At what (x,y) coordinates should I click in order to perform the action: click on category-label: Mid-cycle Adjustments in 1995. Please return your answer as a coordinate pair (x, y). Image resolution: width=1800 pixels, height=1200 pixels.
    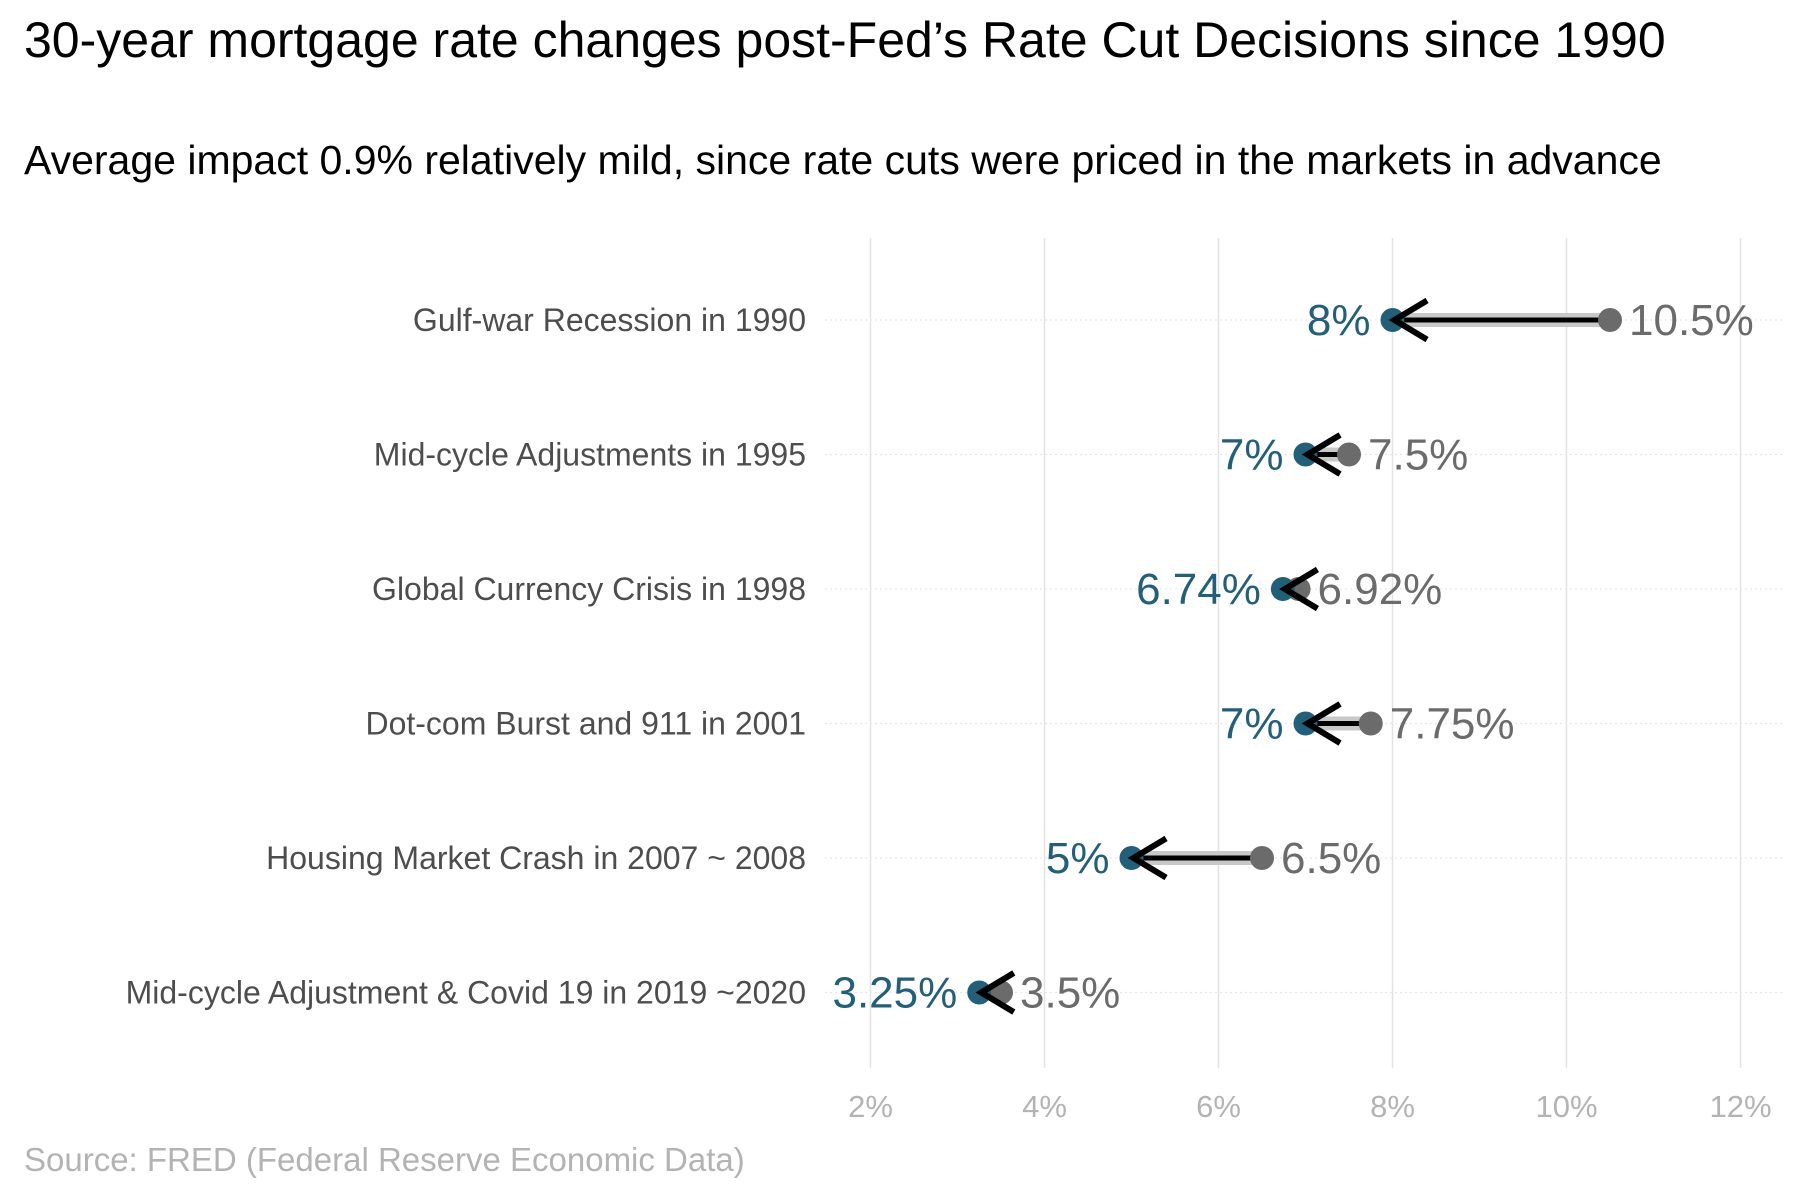
    Looking at the image, I should click on (590, 455).